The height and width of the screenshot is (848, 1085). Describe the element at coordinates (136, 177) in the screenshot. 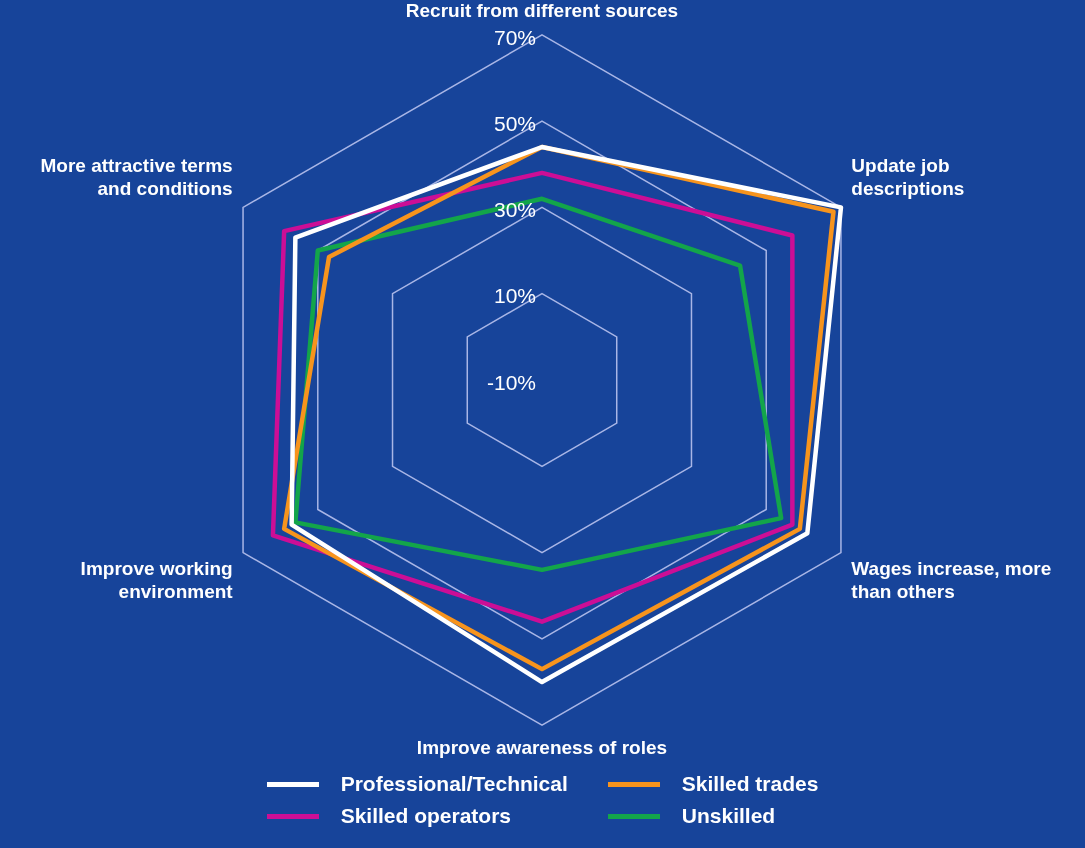

I see `spoke-label: More attractive terms and conditions` at that location.